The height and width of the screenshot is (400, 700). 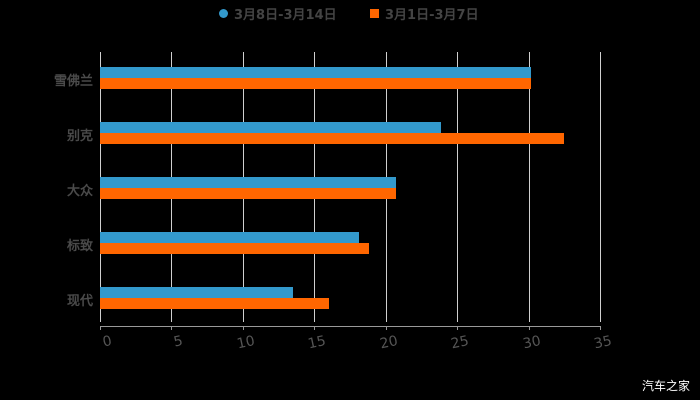 I want to click on x-tick-label: 0, so click(x=107, y=342).